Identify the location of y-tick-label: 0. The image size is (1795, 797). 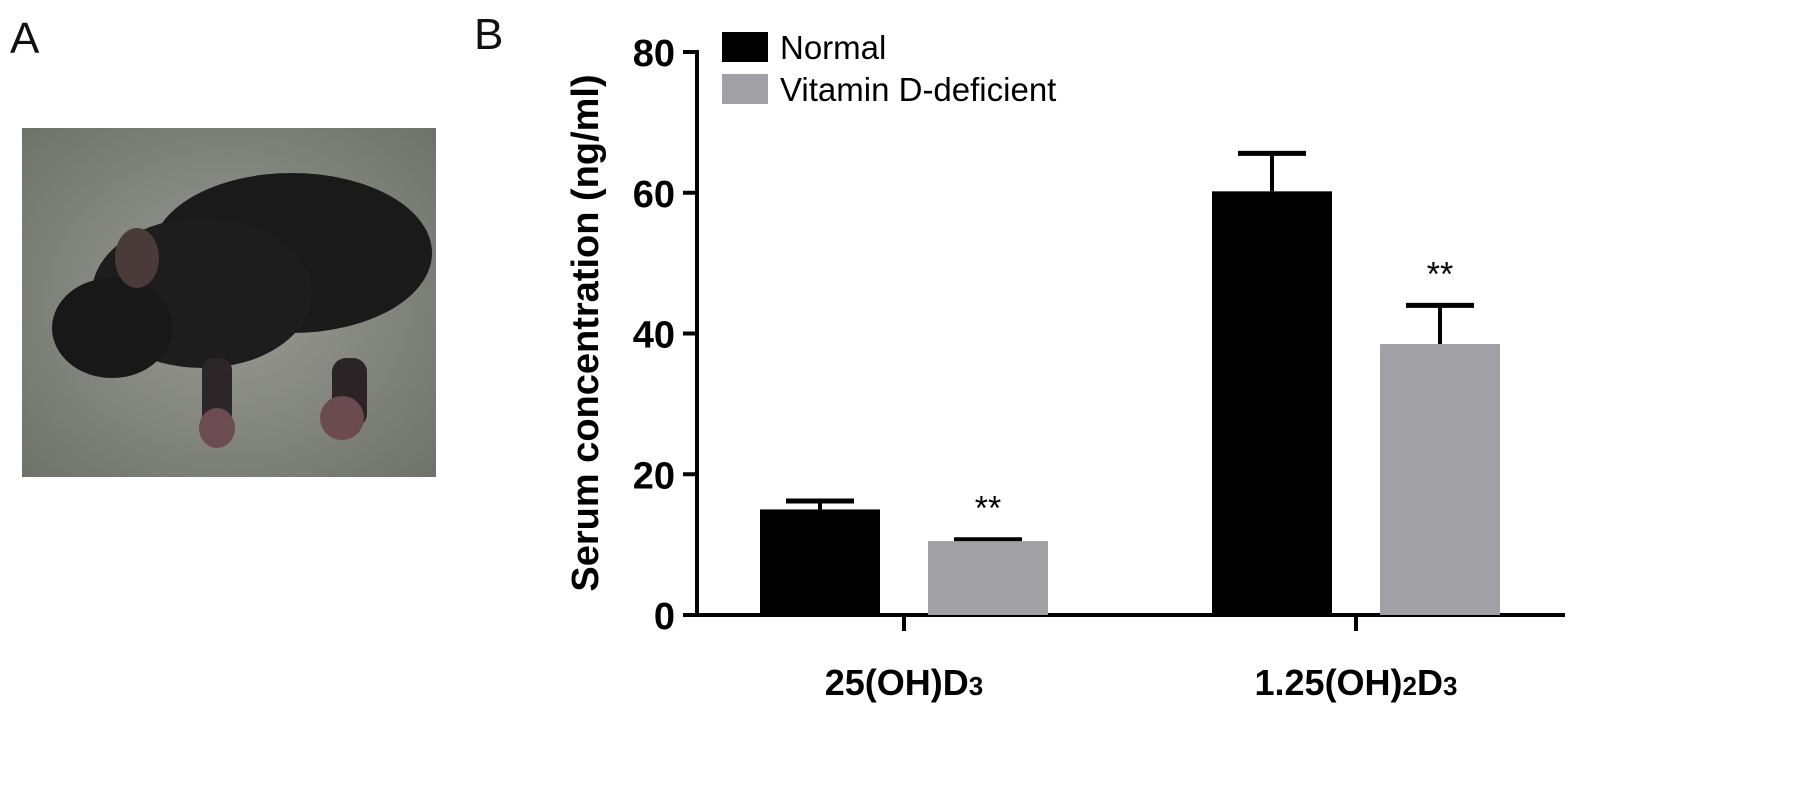
(664, 617).